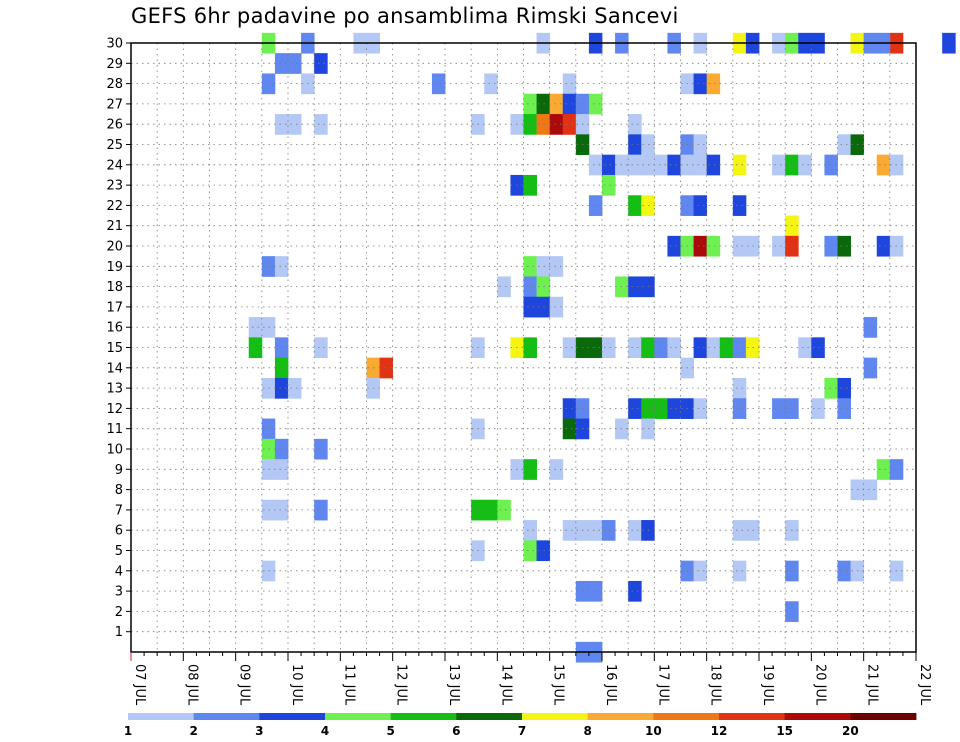 The image size is (960, 742). I want to click on legend-label: 3, so click(259, 731).